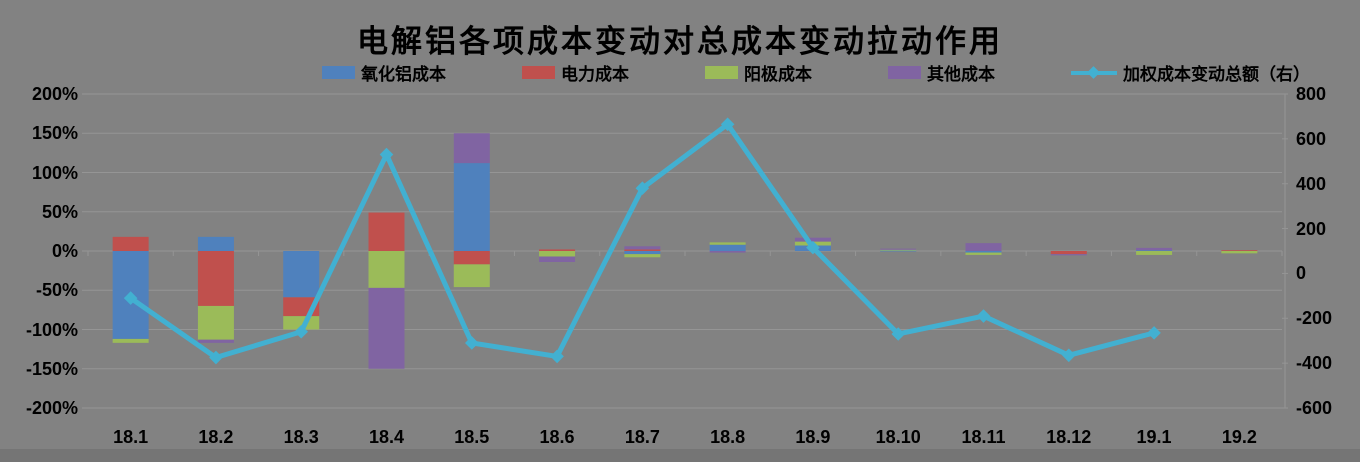 This screenshot has width=1360, height=462. What do you see at coordinates (778, 74) in the screenshot?
I see `legend-label: 阳极成本` at bounding box center [778, 74].